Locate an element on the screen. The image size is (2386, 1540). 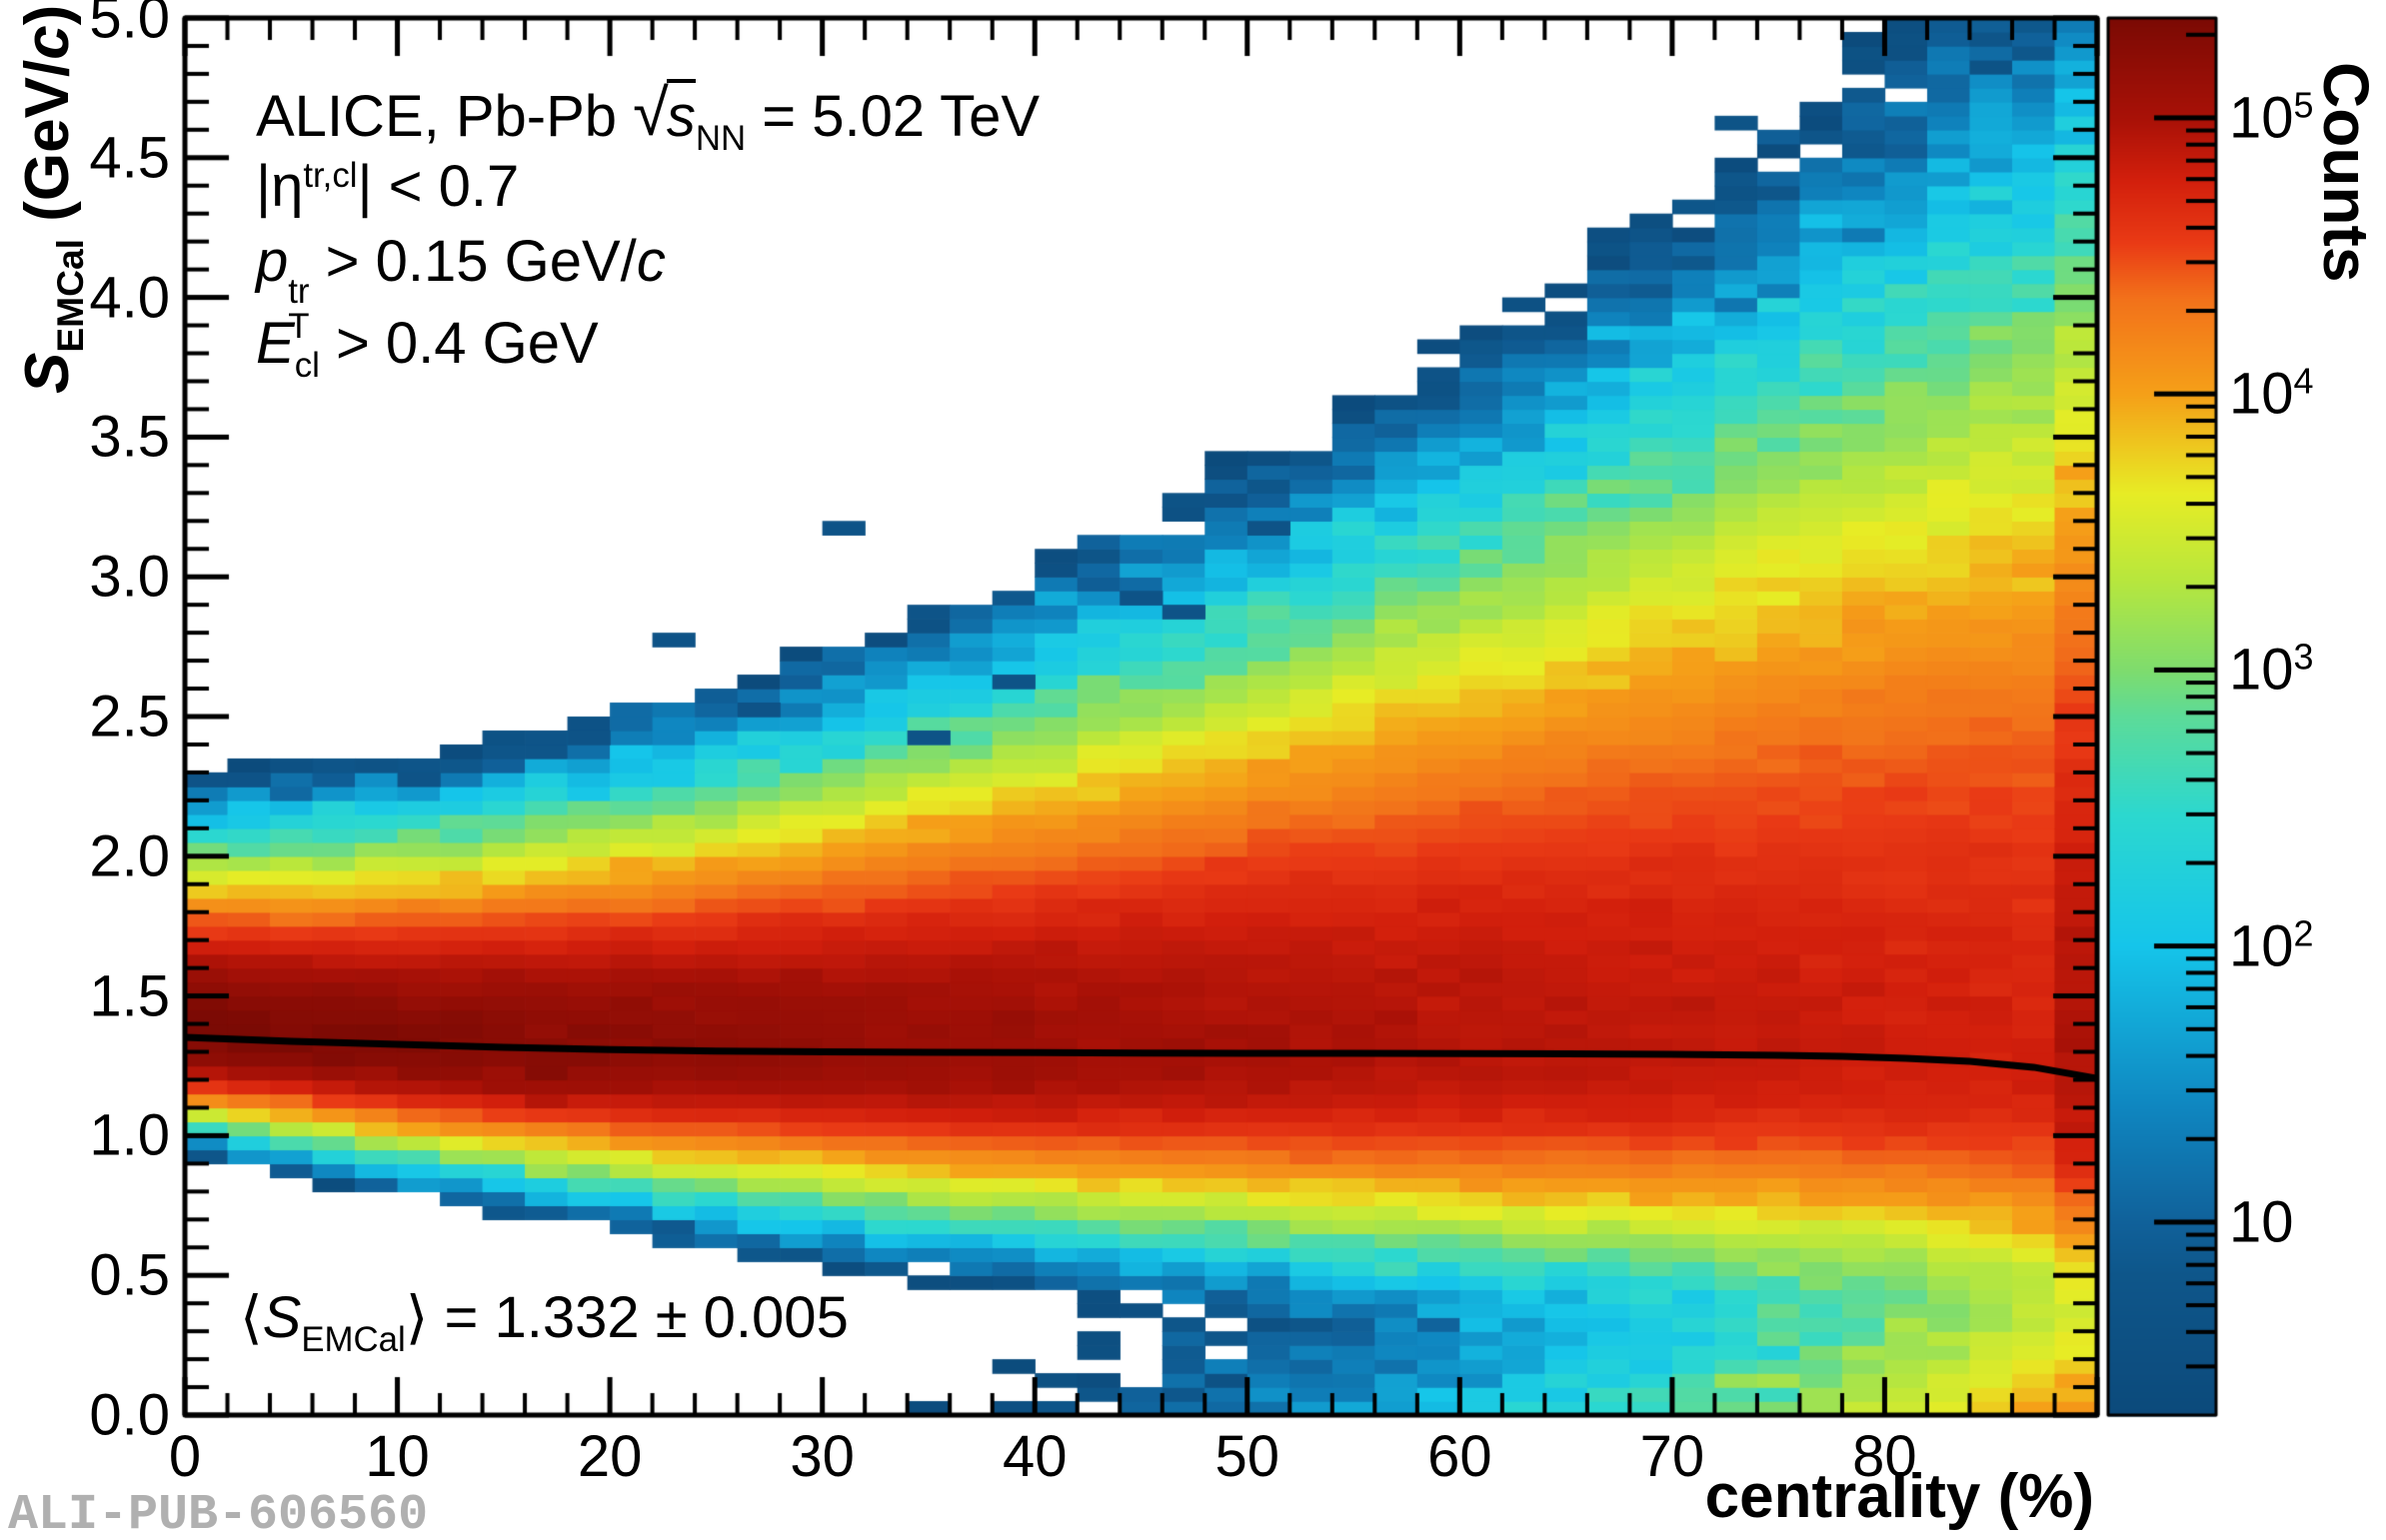
y-tick-label: 0.0 is located at coordinates (129, 1415).